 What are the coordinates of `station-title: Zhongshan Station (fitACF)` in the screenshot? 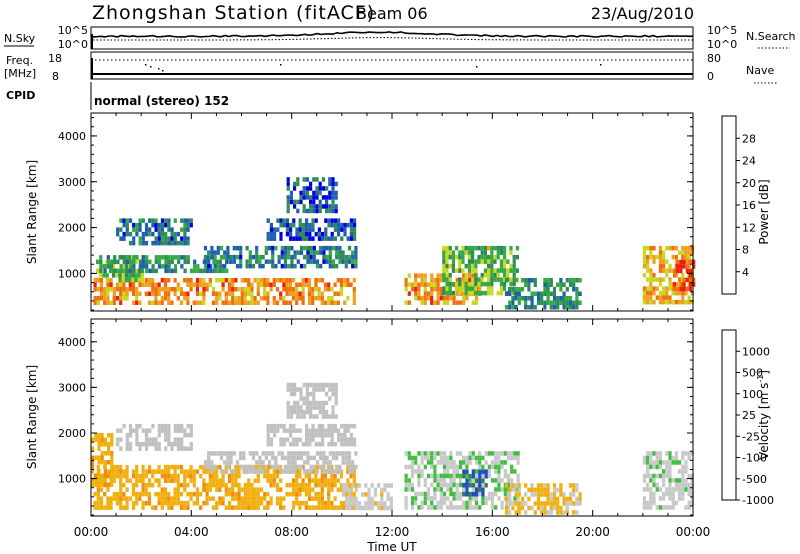 It's located at (233, 13).